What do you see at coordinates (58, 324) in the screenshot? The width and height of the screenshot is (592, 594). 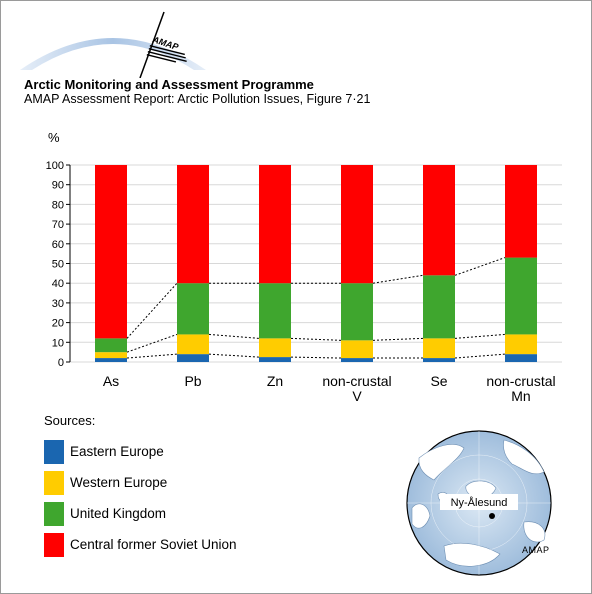 I see `y-tick-label: 20` at bounding box center [58, 324].